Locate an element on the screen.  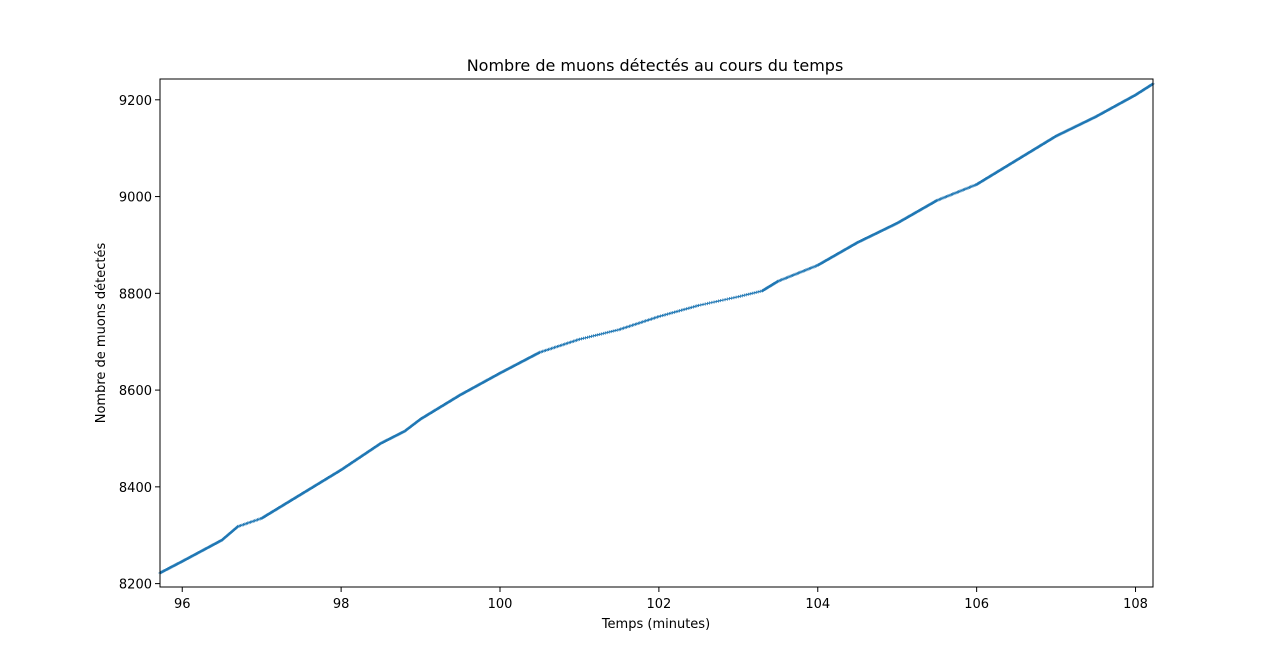
x-axis-ticks: 96 98 100 102 104 106 108 is located at coordinates (661, 599).